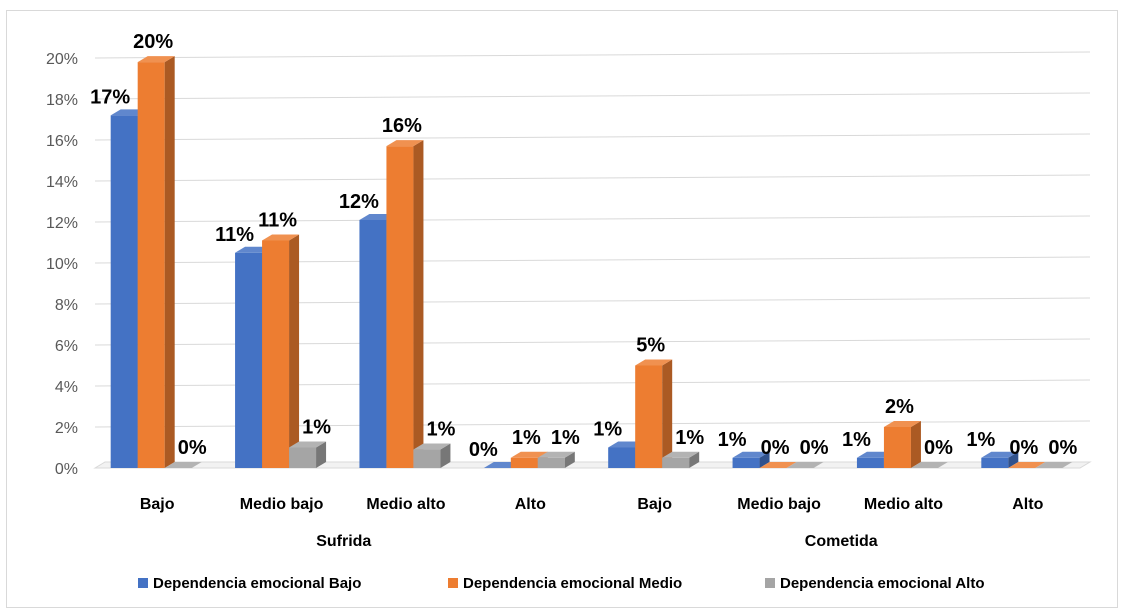 The image size is (1125, 610). Describe the element at coordinates (841, 541) in the screenshot. I see `group-label: Cometida` at that location.